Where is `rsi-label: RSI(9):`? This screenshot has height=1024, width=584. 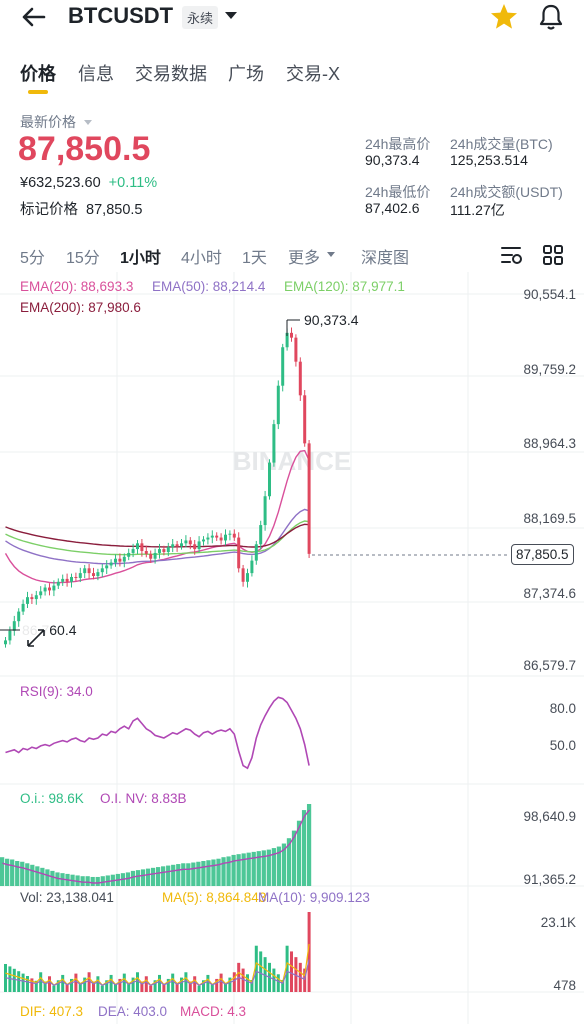 rsi-label: RSI(9): is located at coordinates (41, 691).